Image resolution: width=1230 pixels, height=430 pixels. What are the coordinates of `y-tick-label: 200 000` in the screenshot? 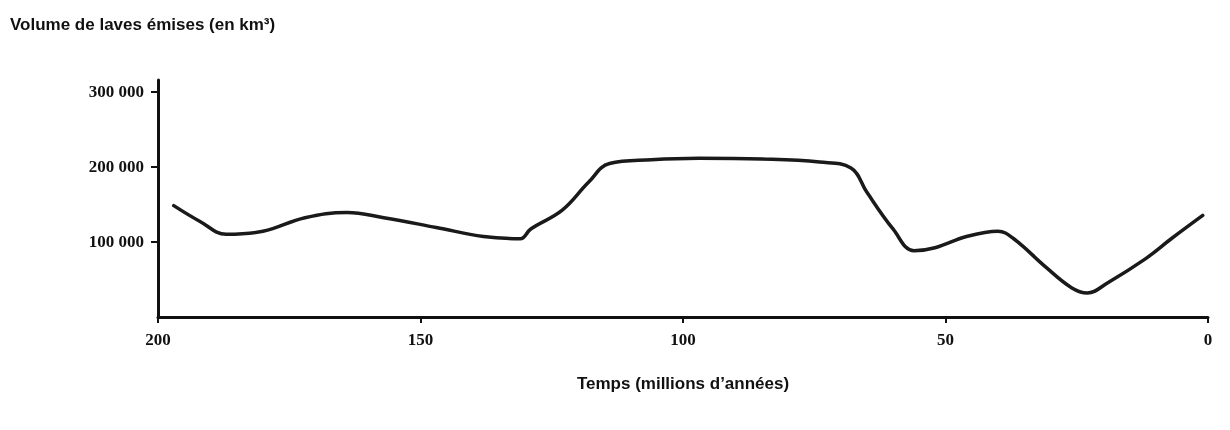 It's located at (116, 167).